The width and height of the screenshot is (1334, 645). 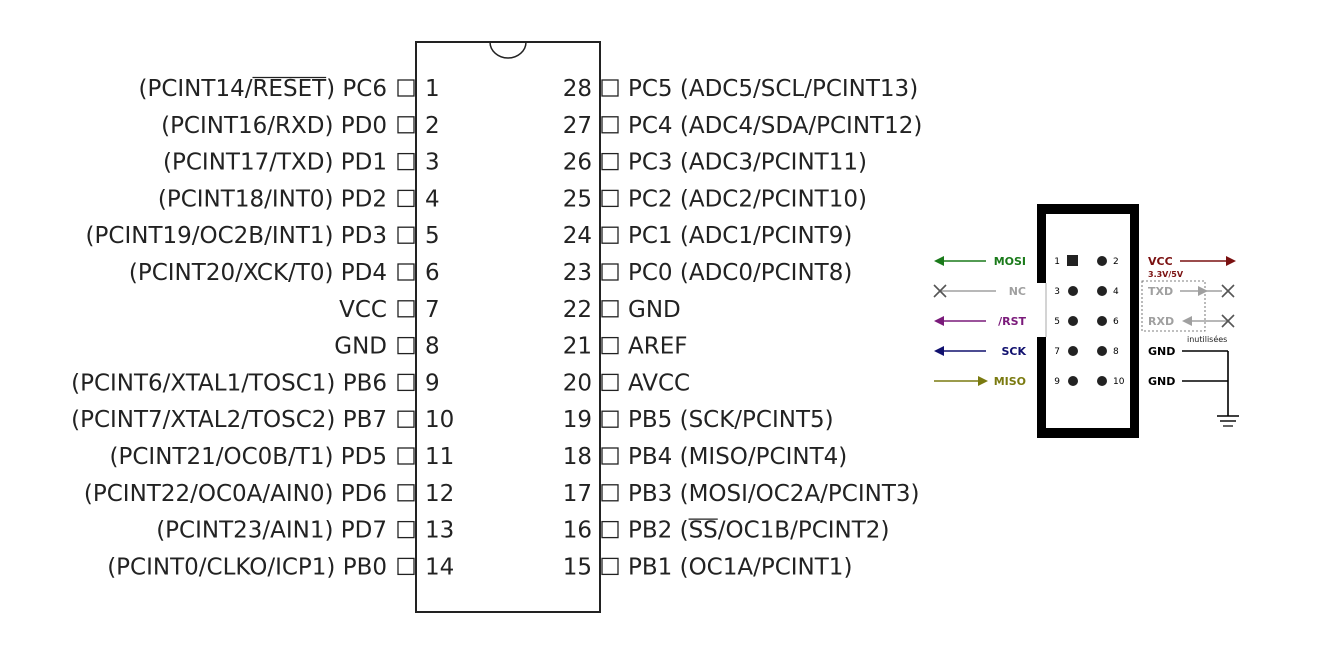 I want to click on pin-number: 10, so click(x=1119, y=382).